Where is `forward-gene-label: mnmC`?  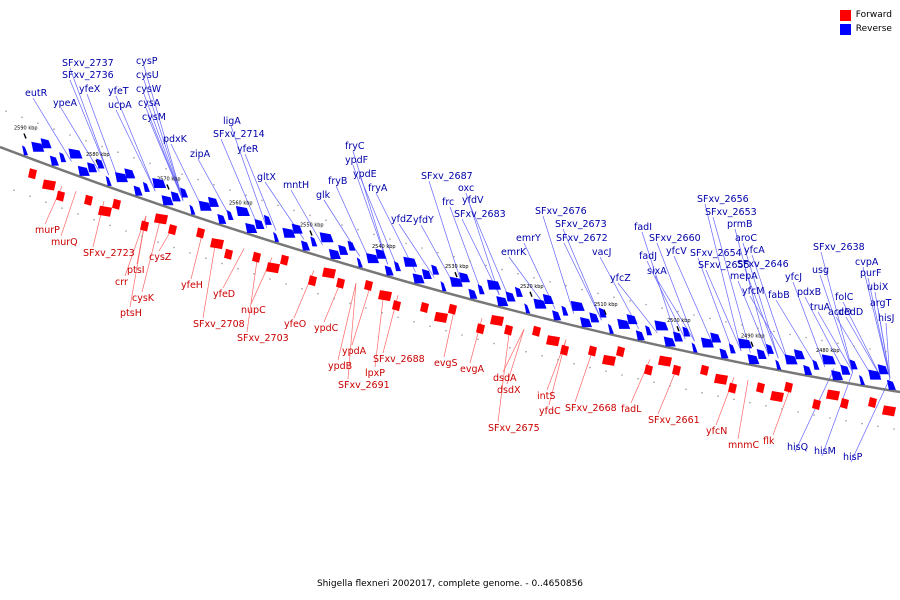
forward-gene-label: mnmC is located at coordinates (744, 445).